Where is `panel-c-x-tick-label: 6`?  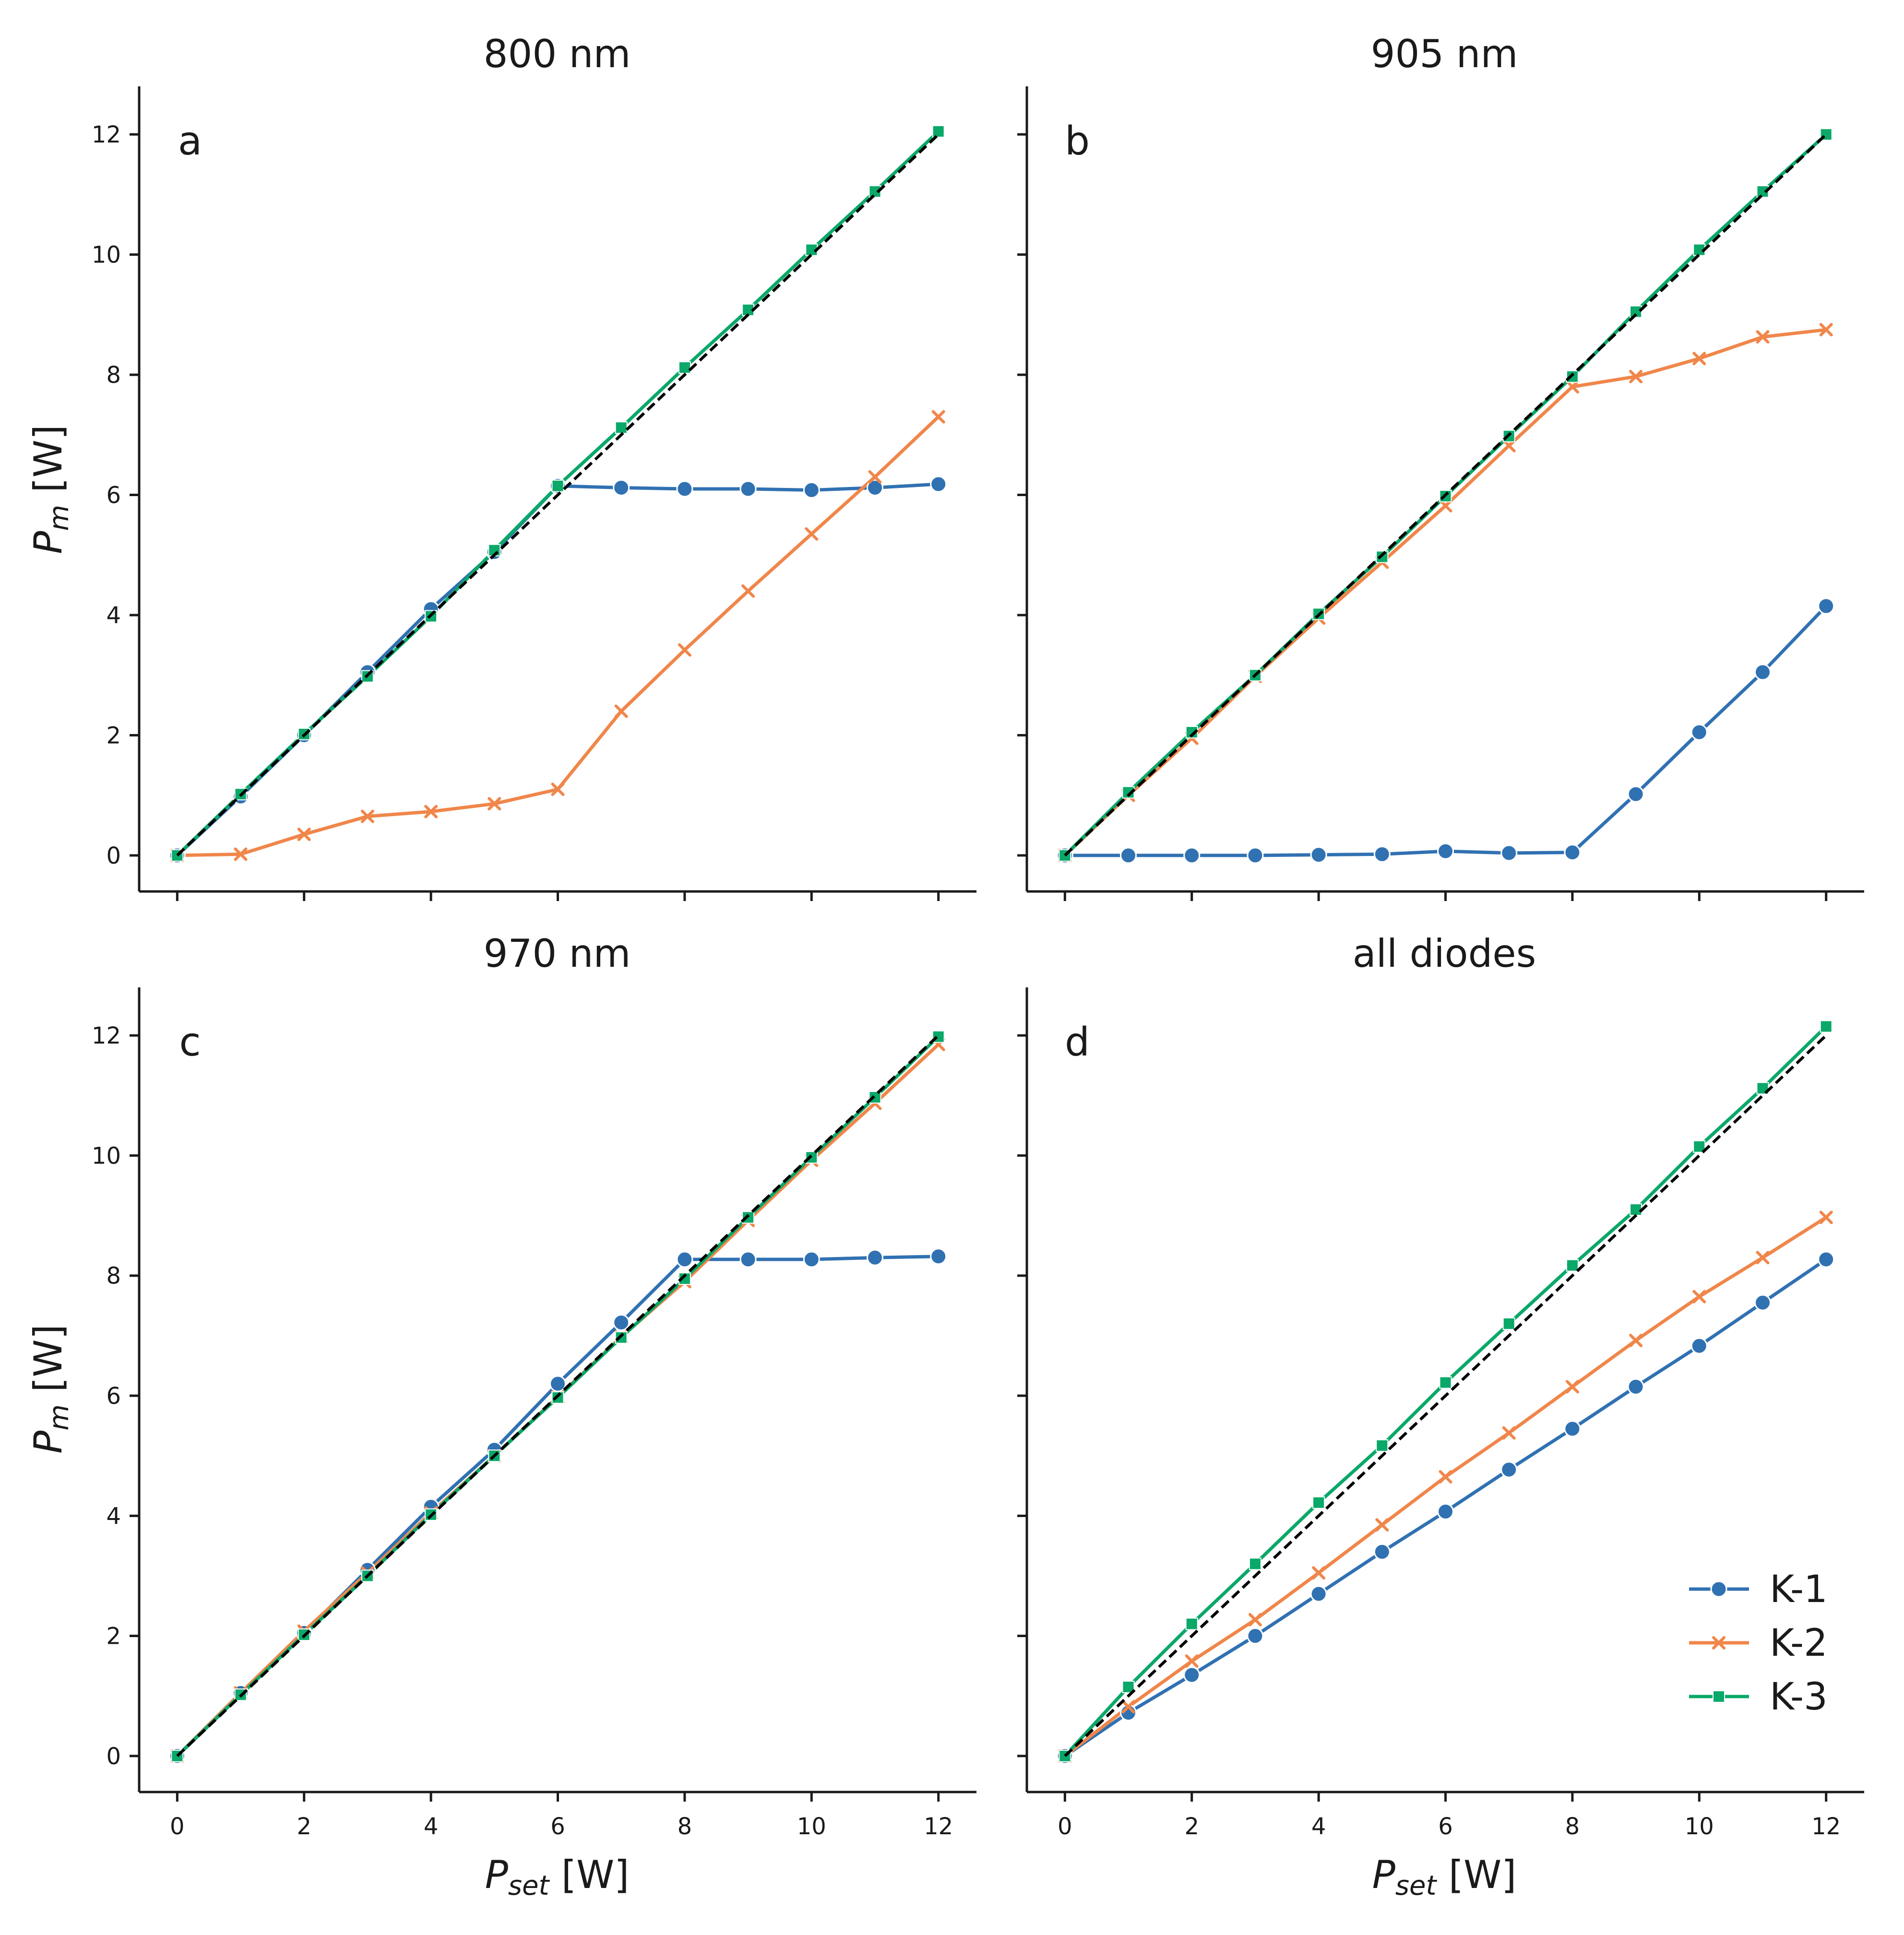
panel-c-x-tick-label: 6 is located at coordinates (557, 1827).